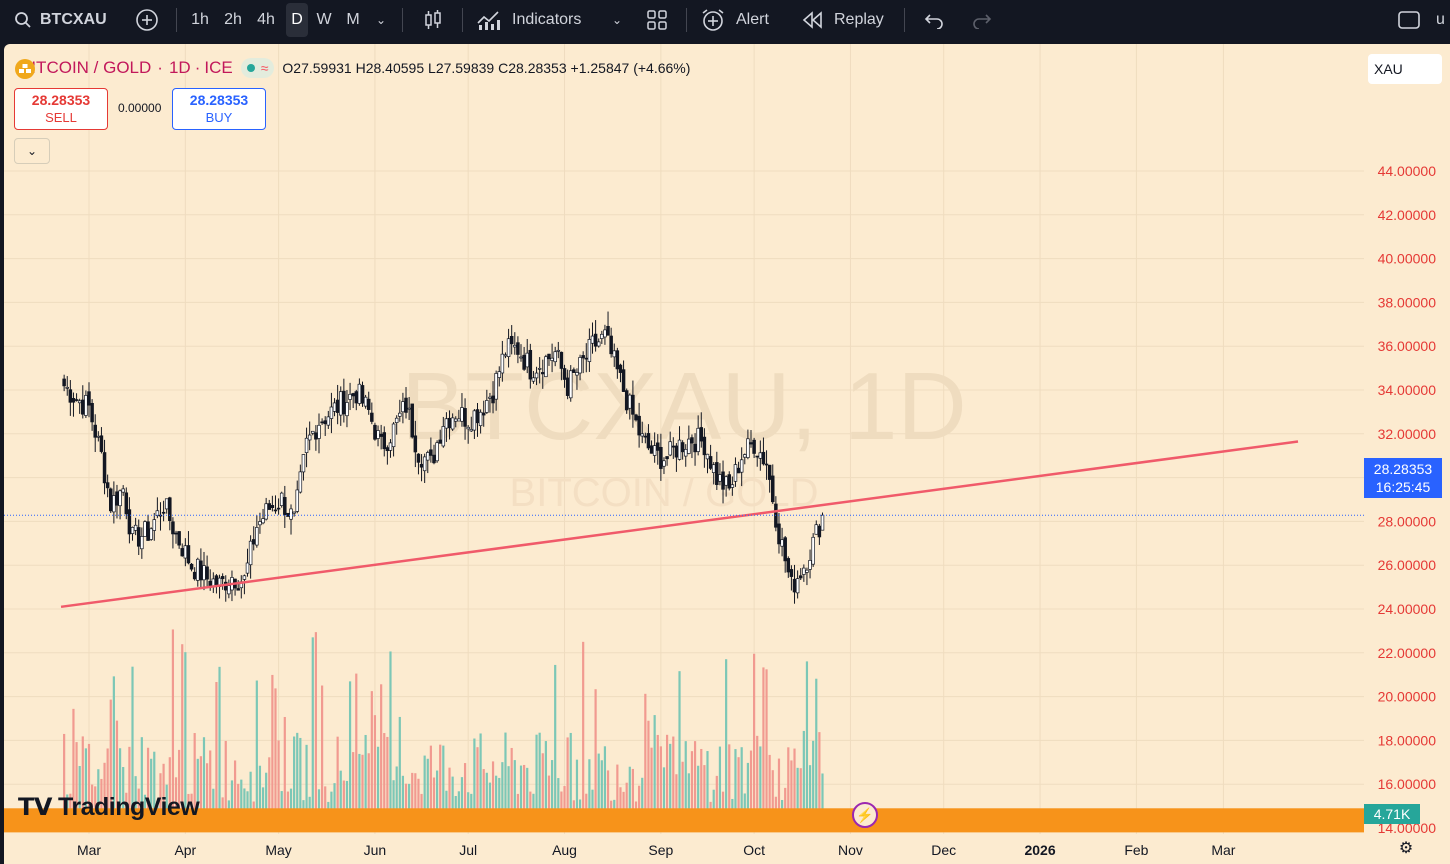  I want to click on support-zone, so click(684, 820).